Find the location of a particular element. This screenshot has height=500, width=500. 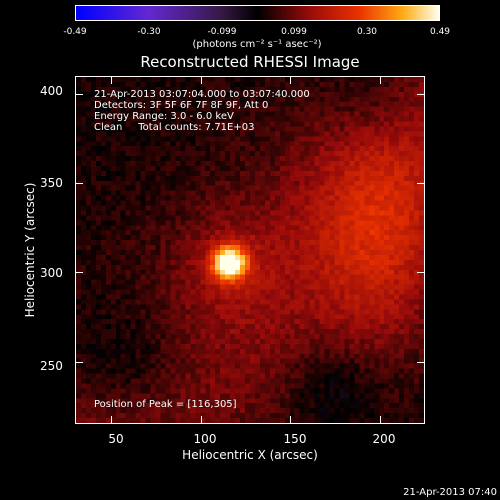

x-tick-label: 200 is located at coordinates (384, 439).